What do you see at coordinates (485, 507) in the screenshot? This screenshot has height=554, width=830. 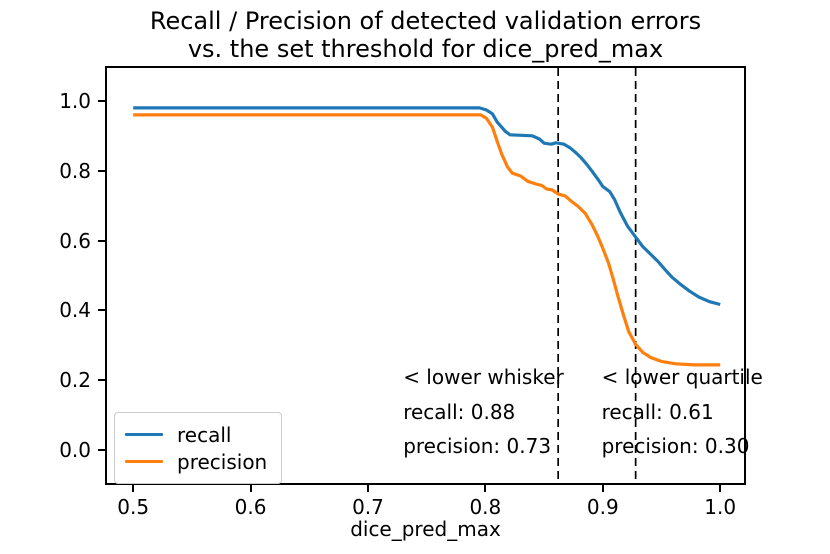 I see `x-tick-label: 0.8` at bounding box center [485, 507].